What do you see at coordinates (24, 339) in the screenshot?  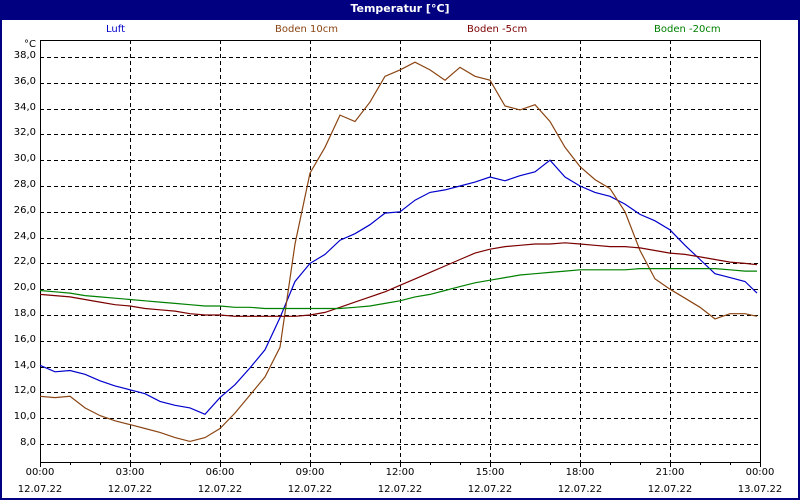 I see `y-tick-label: 16,0` at bounding box center [24, 339].